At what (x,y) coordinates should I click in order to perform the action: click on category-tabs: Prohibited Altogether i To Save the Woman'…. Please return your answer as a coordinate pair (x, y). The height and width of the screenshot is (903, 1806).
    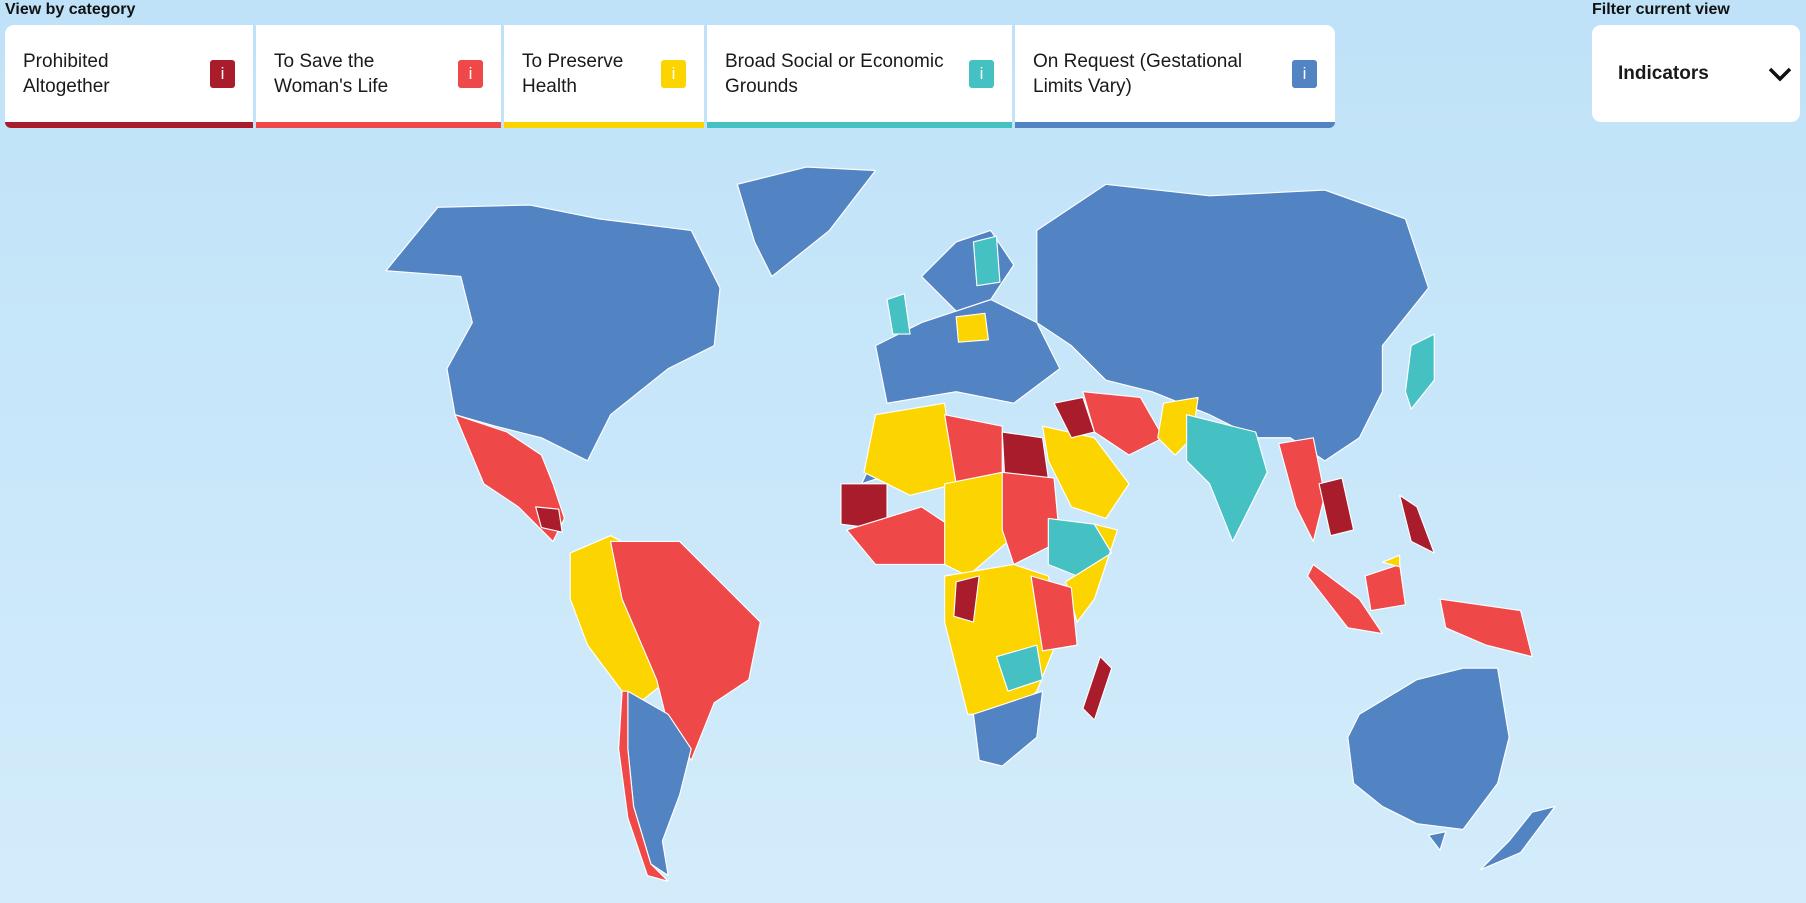
    Looking at the image, I should click on (755, 76).